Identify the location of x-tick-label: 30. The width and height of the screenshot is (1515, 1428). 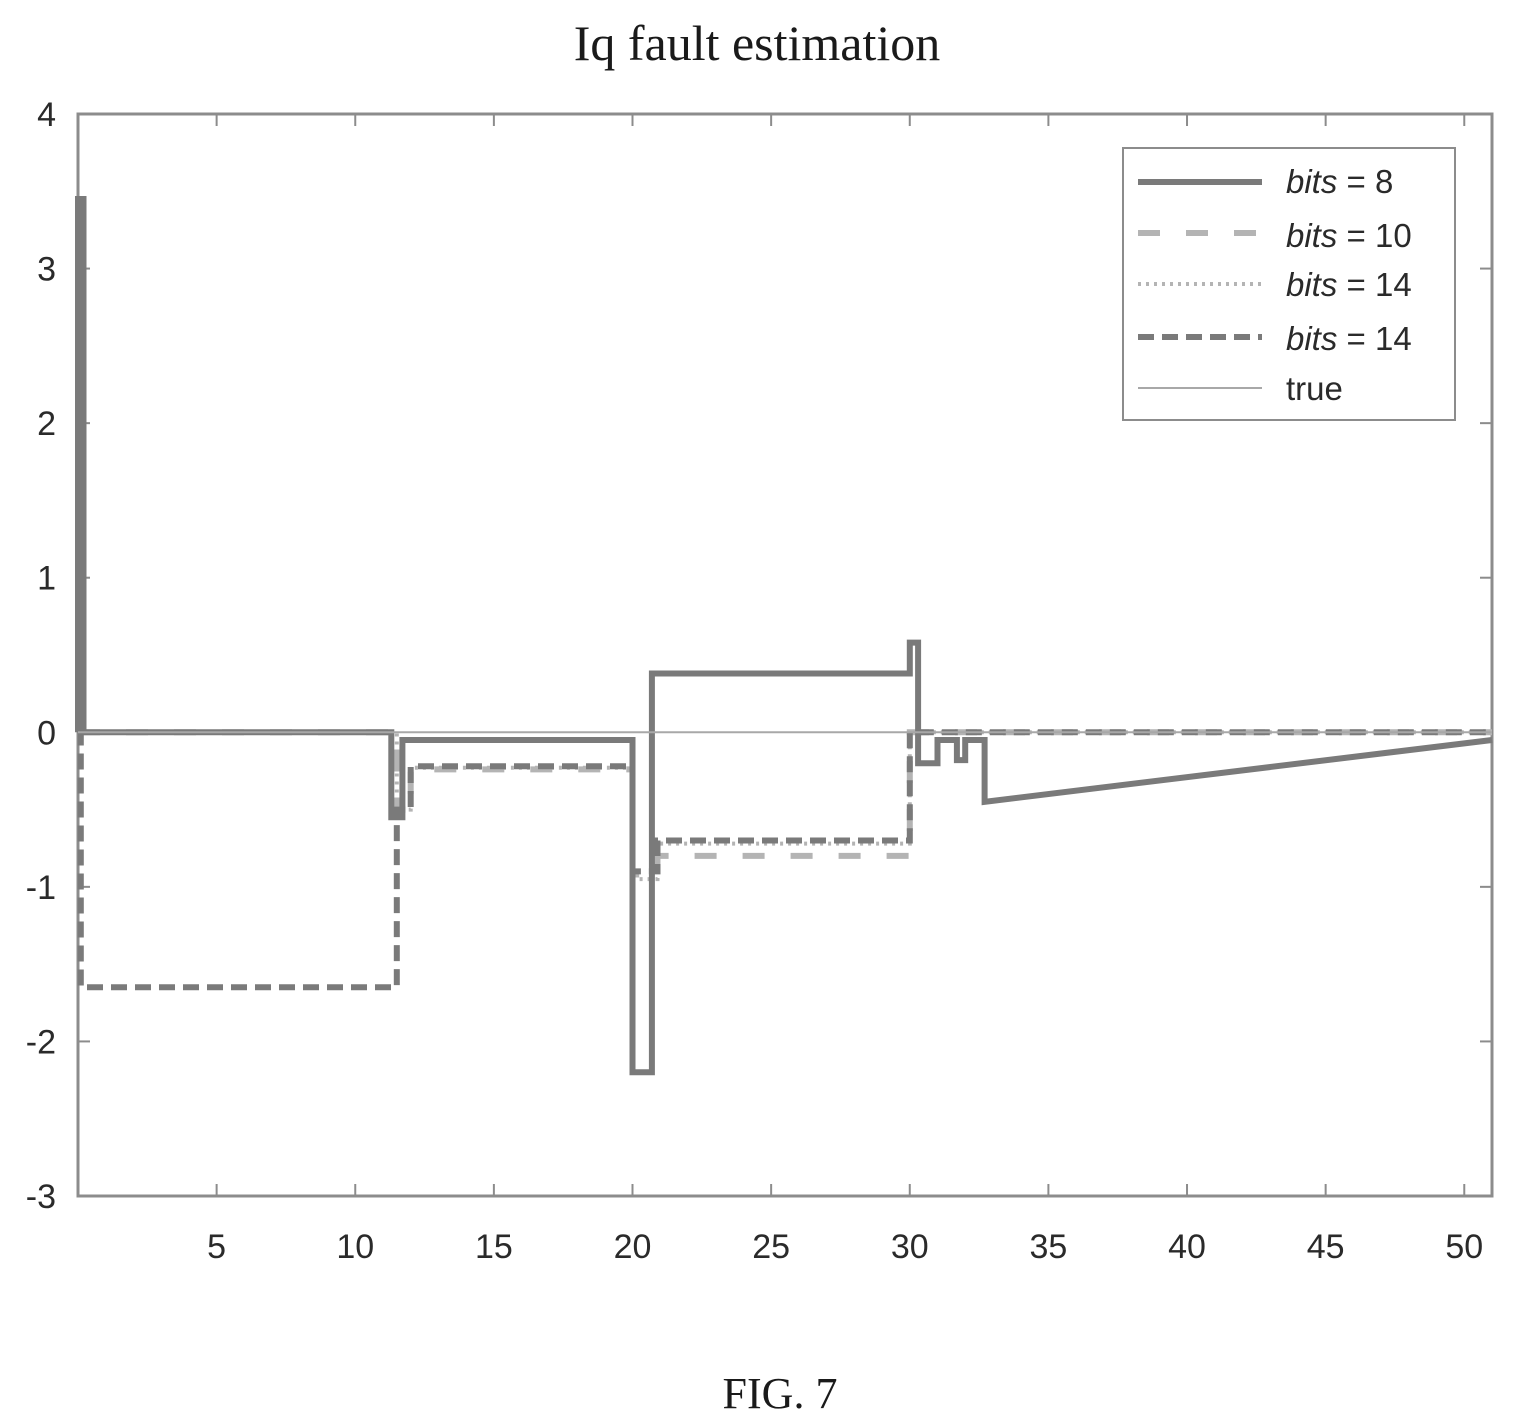
(910, 1247).